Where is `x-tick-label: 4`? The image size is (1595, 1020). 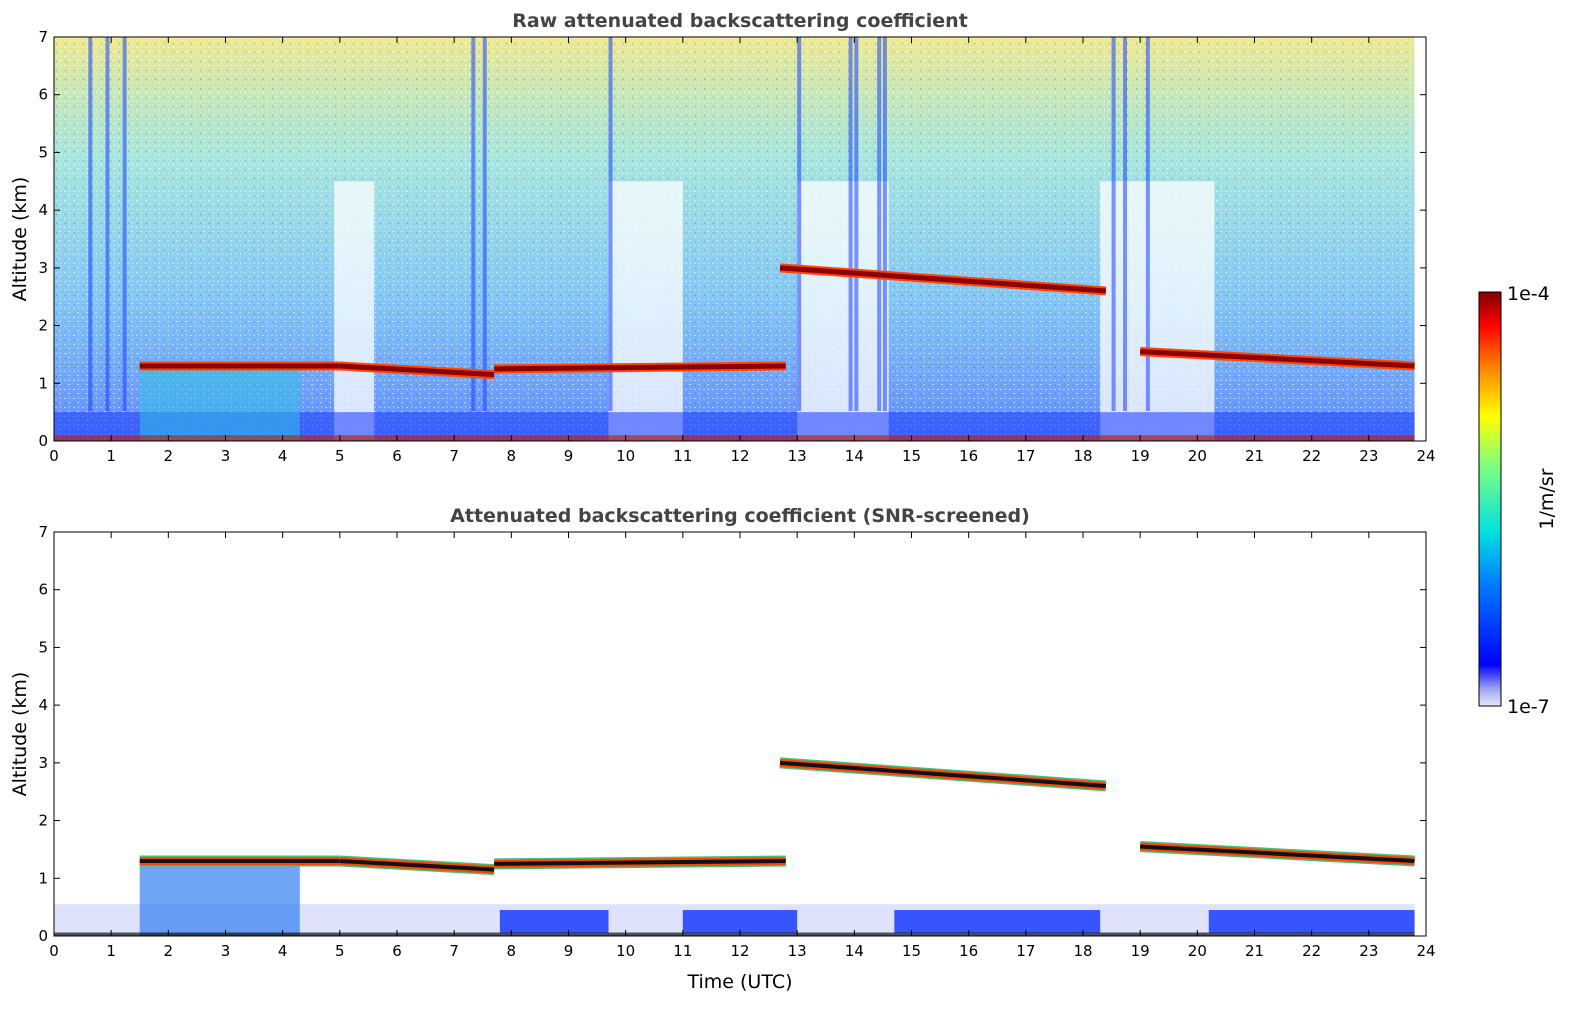
x-tick-label: 4 is located at coordinates (283, 951).